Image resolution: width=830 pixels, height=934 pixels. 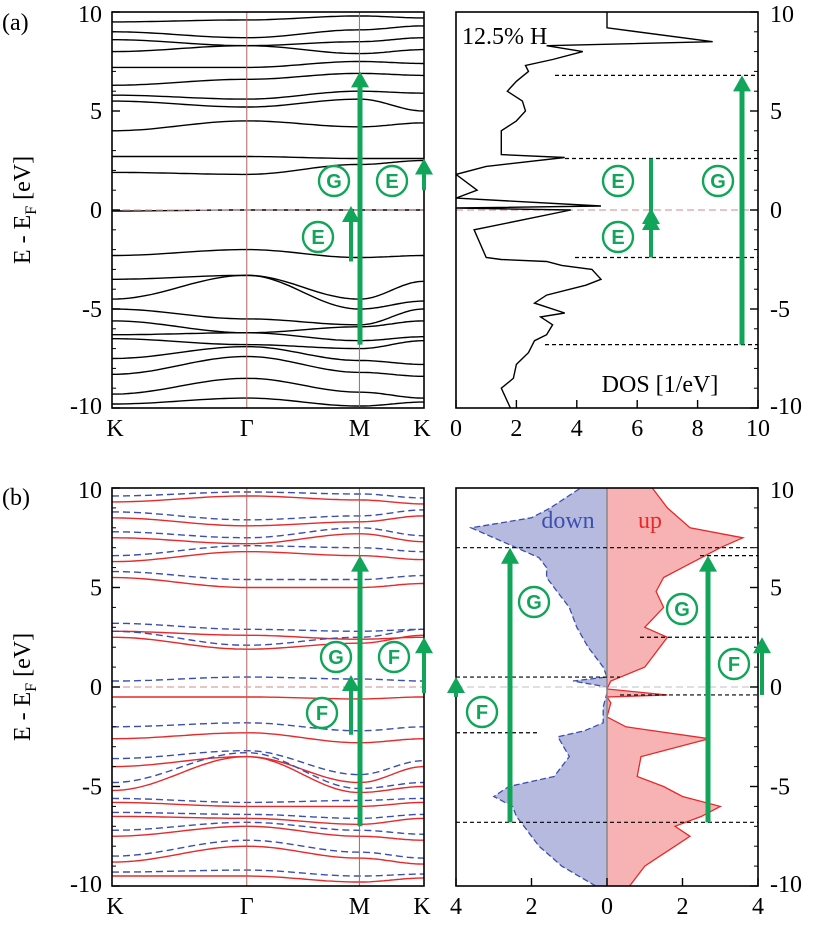 I want to click on k-point-label: M, so click(x=359, y=907).